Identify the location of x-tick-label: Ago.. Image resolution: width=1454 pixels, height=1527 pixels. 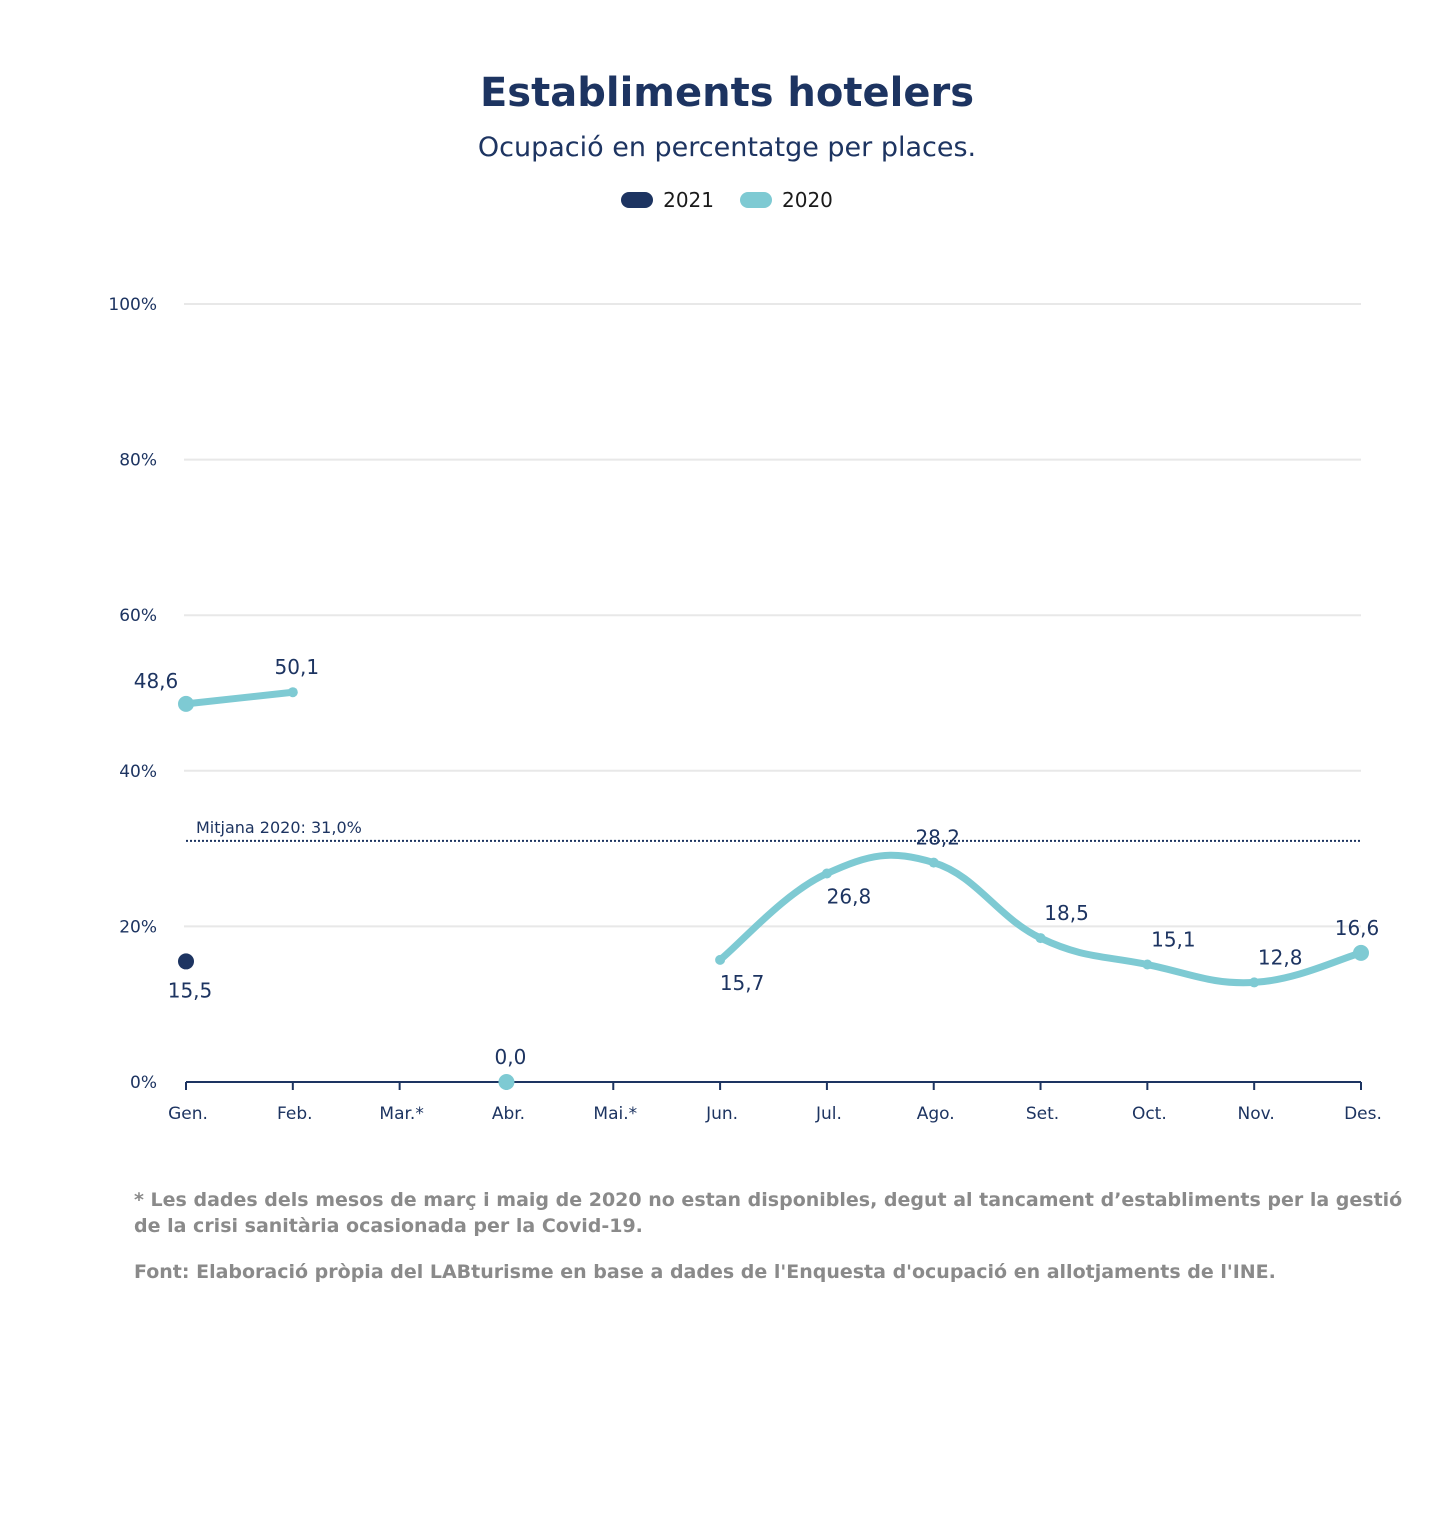
(936, 1114).